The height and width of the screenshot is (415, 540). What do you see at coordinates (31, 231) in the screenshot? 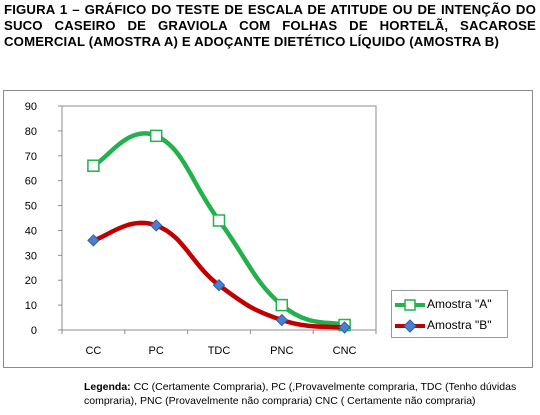
I see `y-tick-label: 40` at bounding box center [31, 231].